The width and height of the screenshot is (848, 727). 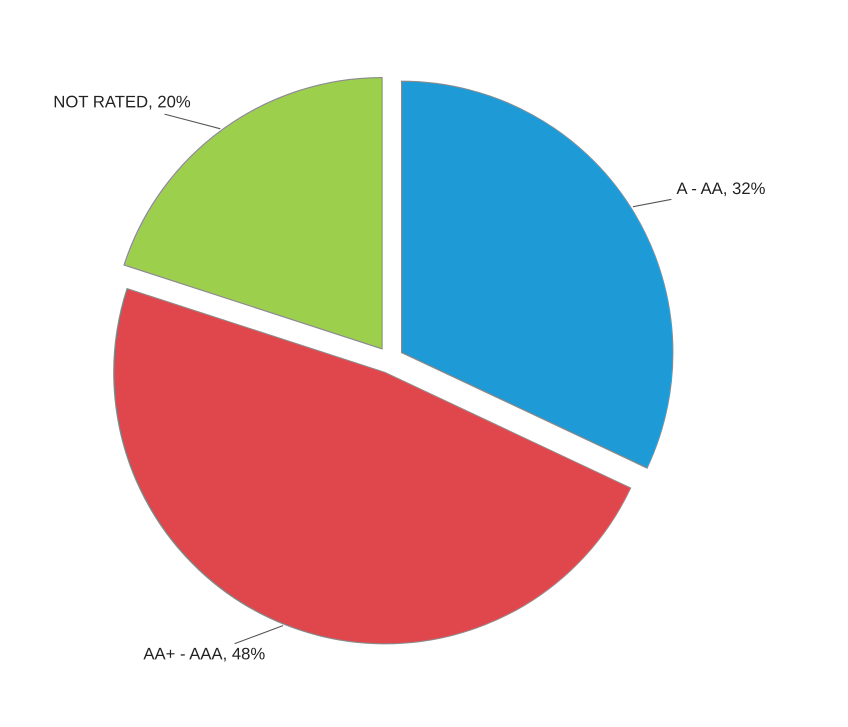 What do you see at coordinates (204, 655) in the screenshot?
I see `slice-label: AA+ - AAA, 48%` at bounding box center [204, 655].